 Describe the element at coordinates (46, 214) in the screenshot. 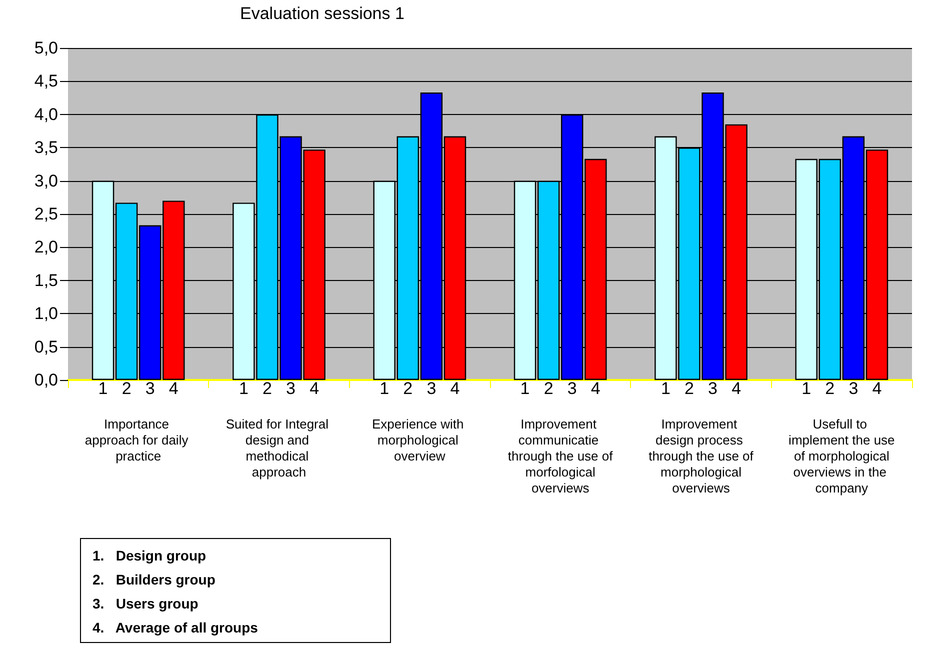

I see `y-tick-label: 2,5` at that location.